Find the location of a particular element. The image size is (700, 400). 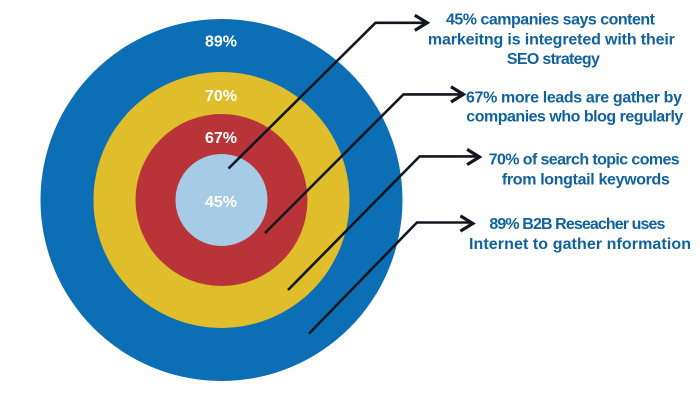

svg-text: 89% B2B Reseacher uses is located at coordinates (577, 224).